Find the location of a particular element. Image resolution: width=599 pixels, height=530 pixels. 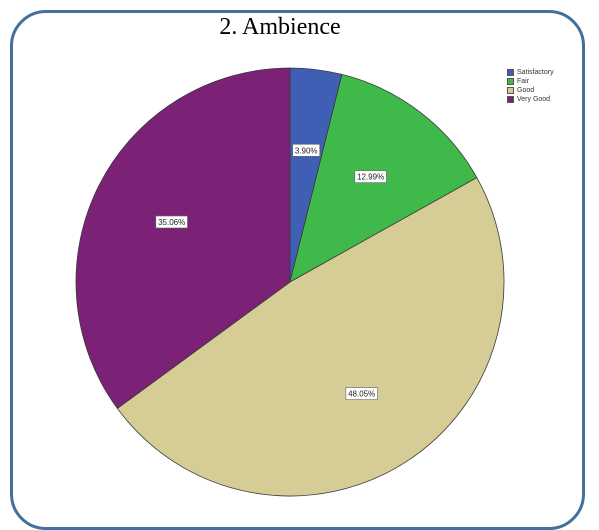

chart-legend: Satisfactory Fair Good Very Good is located at coordinates (530, 86).